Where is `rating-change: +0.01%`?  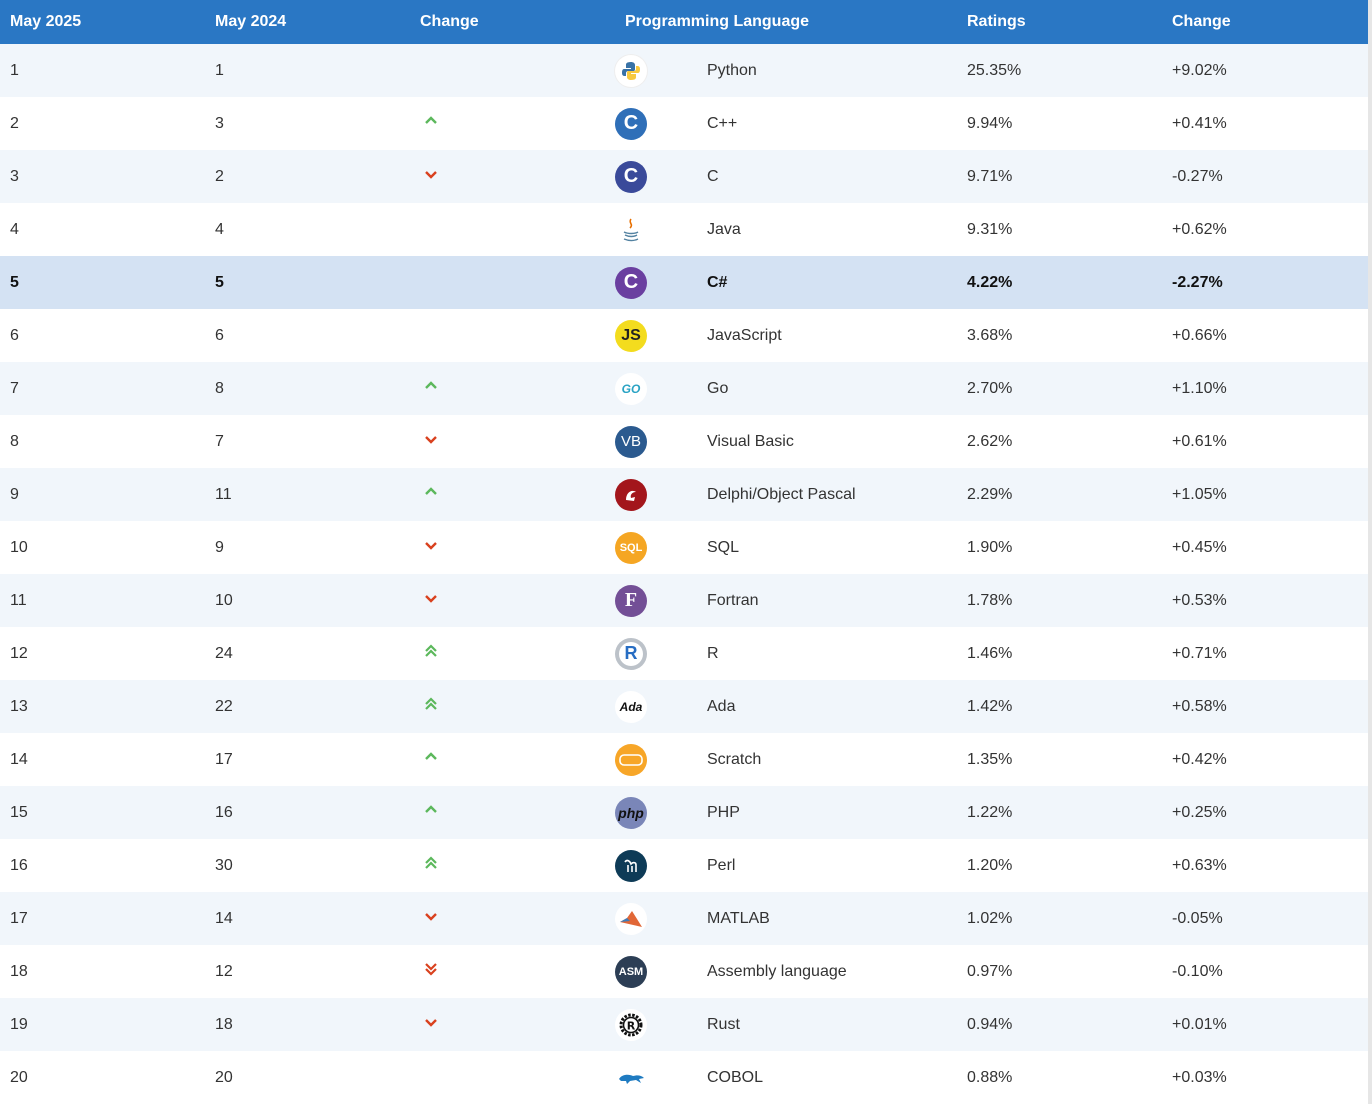
rating-change: +0.01% is located at coordinates (1199, 1024).